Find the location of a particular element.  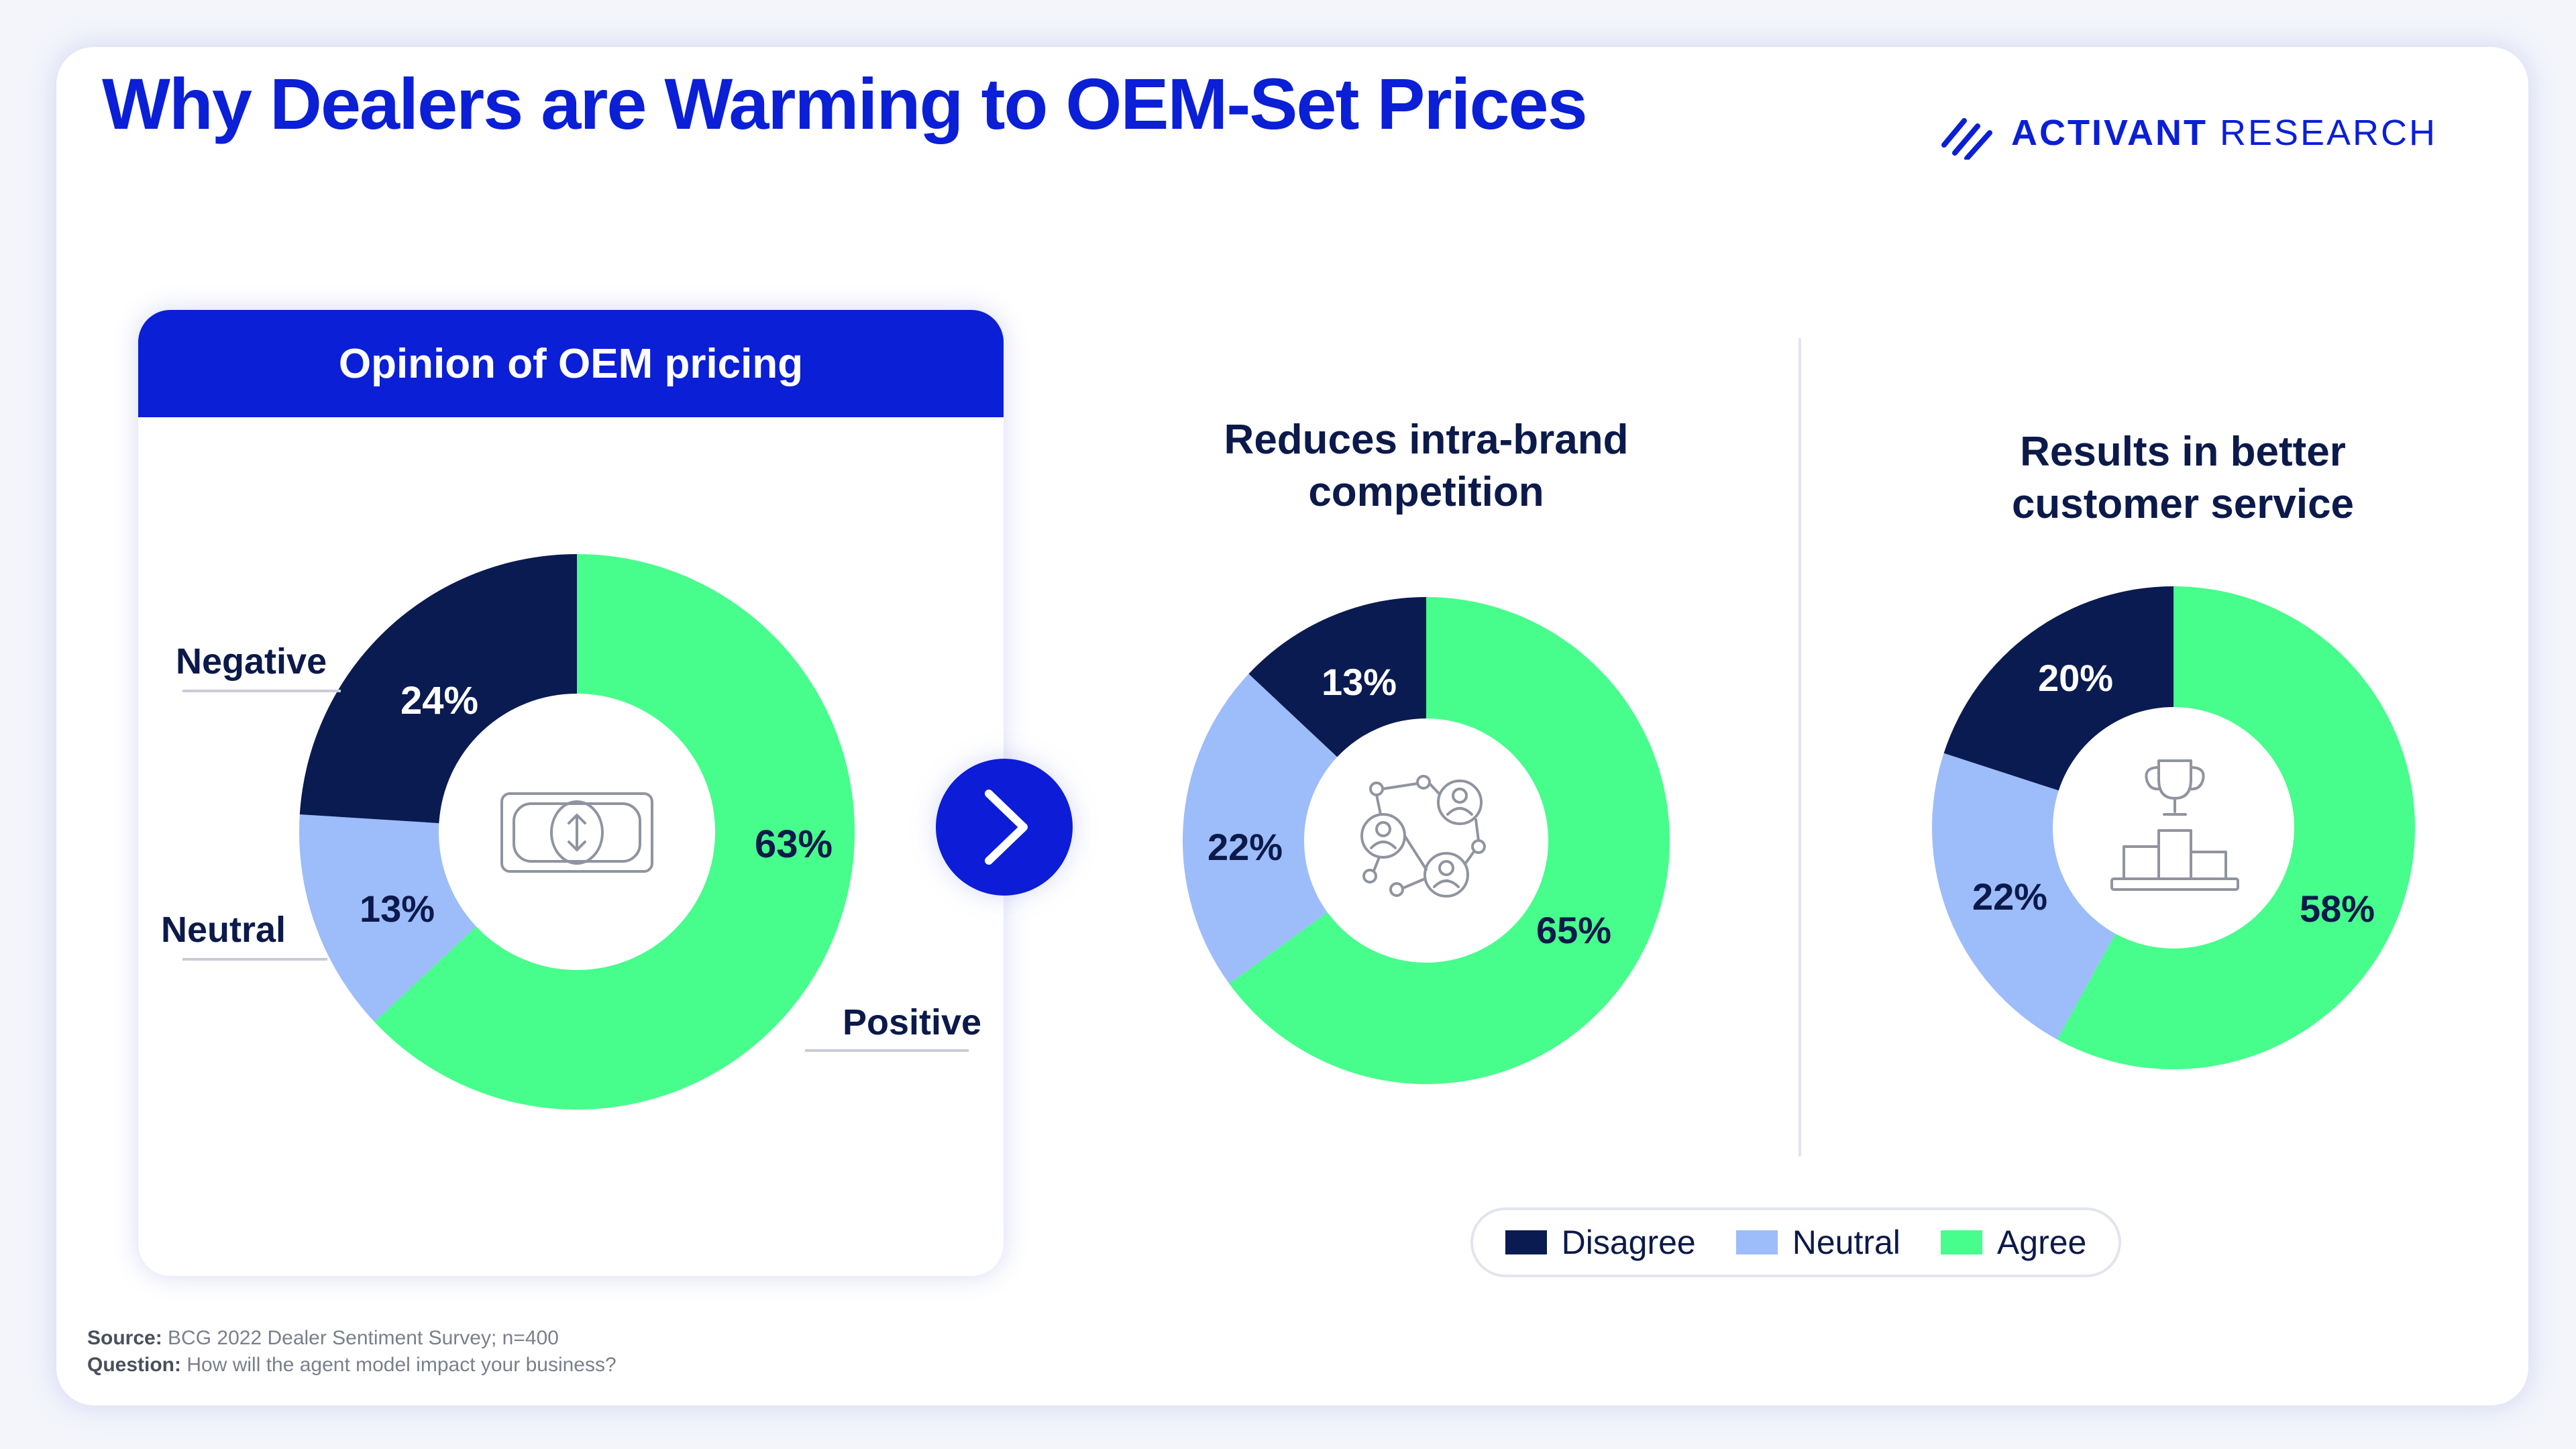

chevron-right-icon is located at coordinates (1006, 827).